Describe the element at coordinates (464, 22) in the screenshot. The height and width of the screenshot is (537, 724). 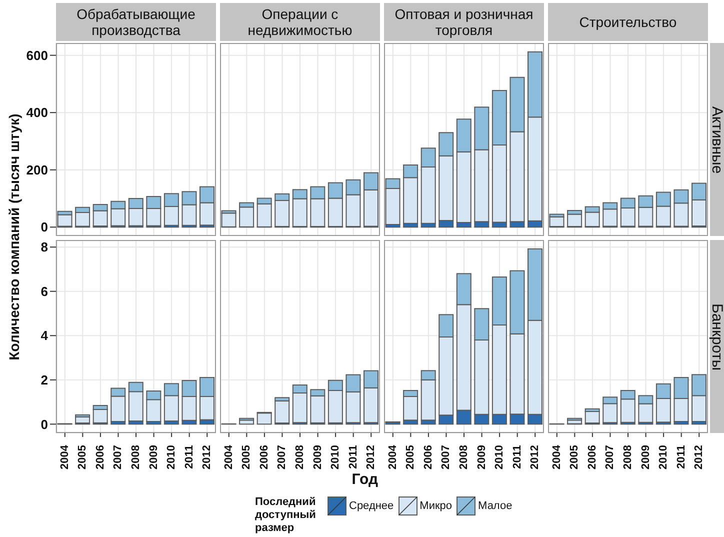
I see `chart-title: Оптовая и розничная торговля` at that location.